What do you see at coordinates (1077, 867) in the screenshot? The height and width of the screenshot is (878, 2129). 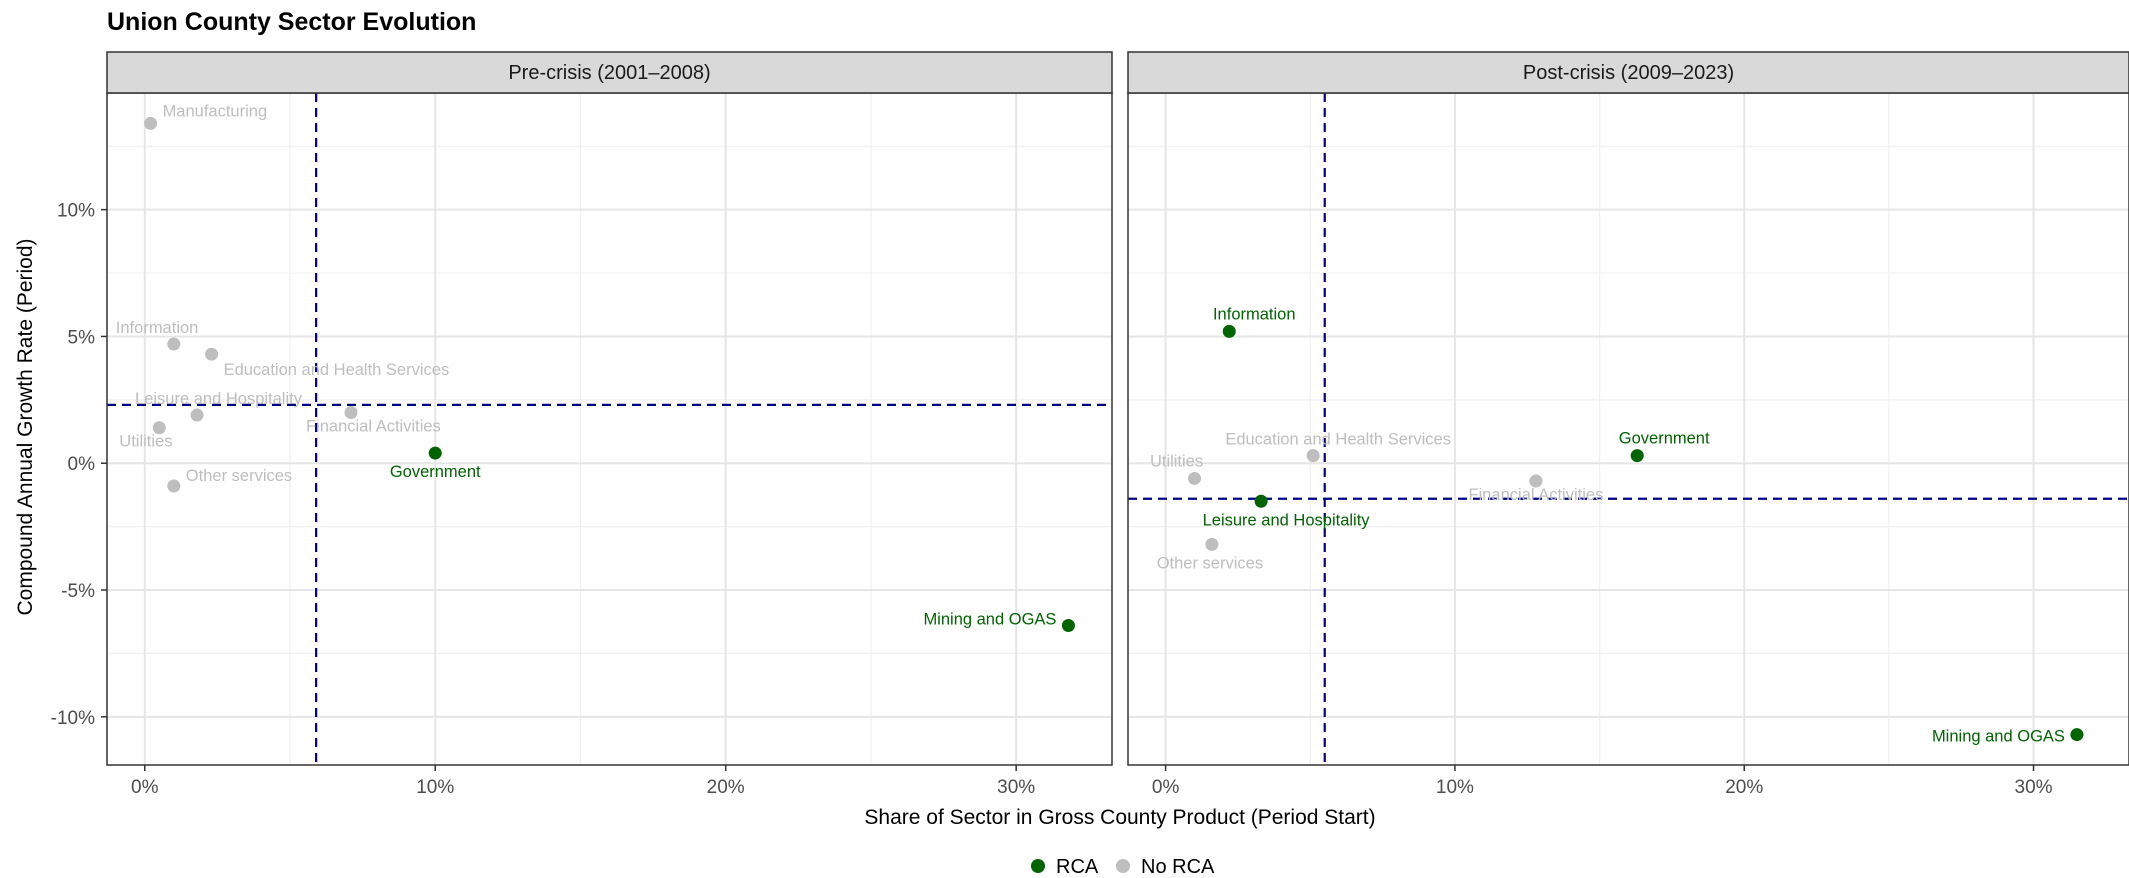 I see `legend-label: RCA` at bounding box center [1077, 867].